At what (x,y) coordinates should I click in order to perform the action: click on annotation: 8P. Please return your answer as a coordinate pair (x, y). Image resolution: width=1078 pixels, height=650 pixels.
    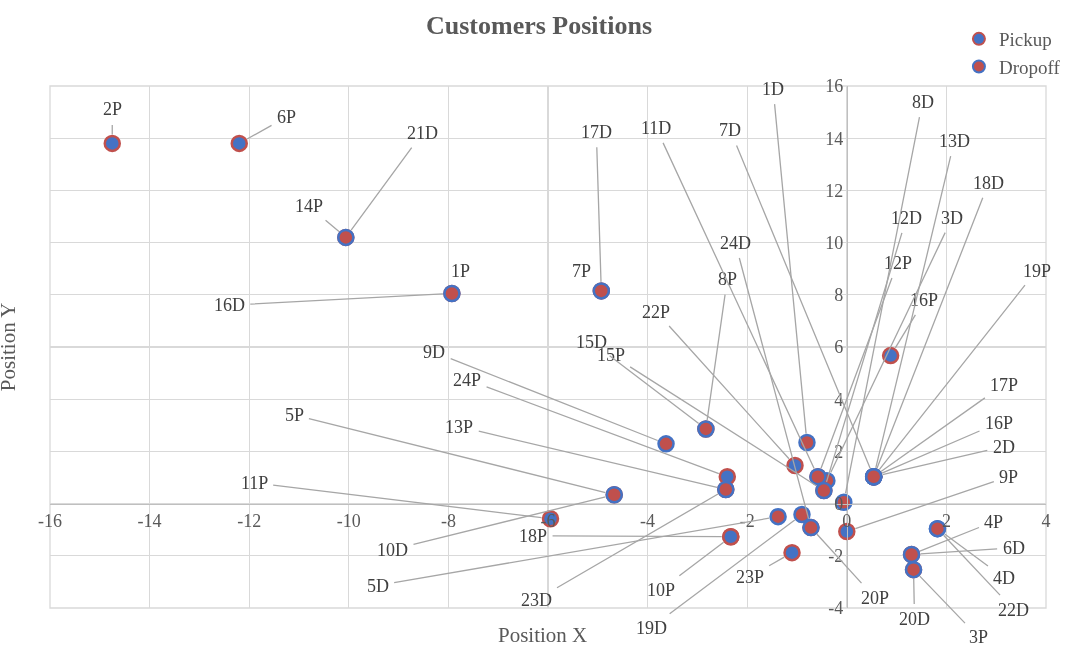
    Looking at the image, I should click on (728, 279).